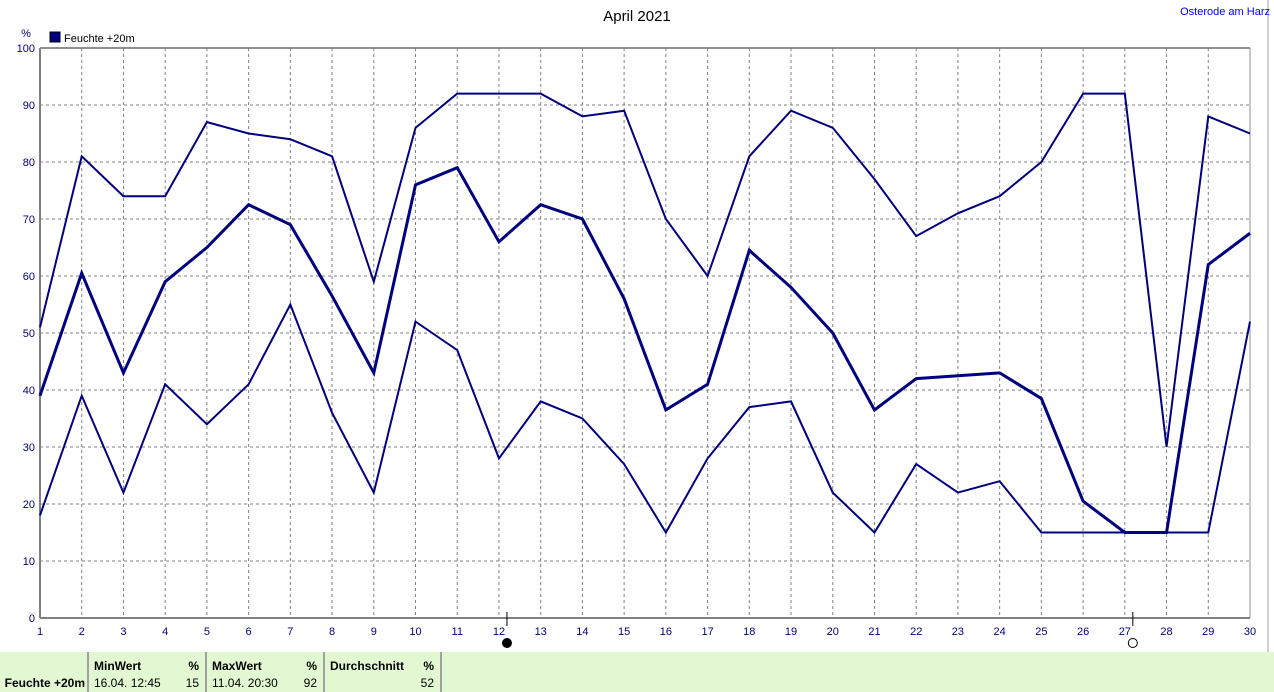 This screenshot has height=692, width=1274. What do you see at coordinates (29, 277) in the screenshot?
I see `y-tick-label: 60` at bounding box center [29, 277].